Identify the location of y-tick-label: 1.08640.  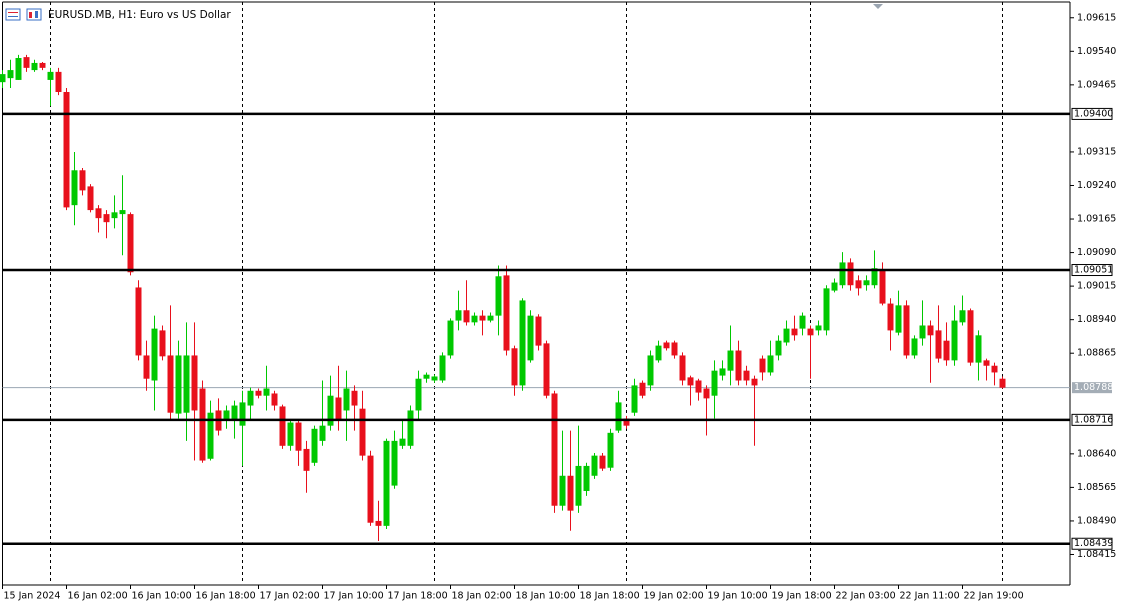
(1096, 453).